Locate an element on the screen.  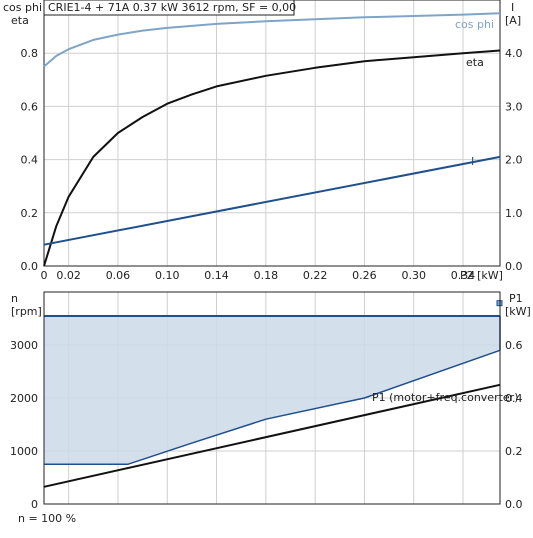
top-y-tick-label: 0.2 is located at coordinates (30, 213).